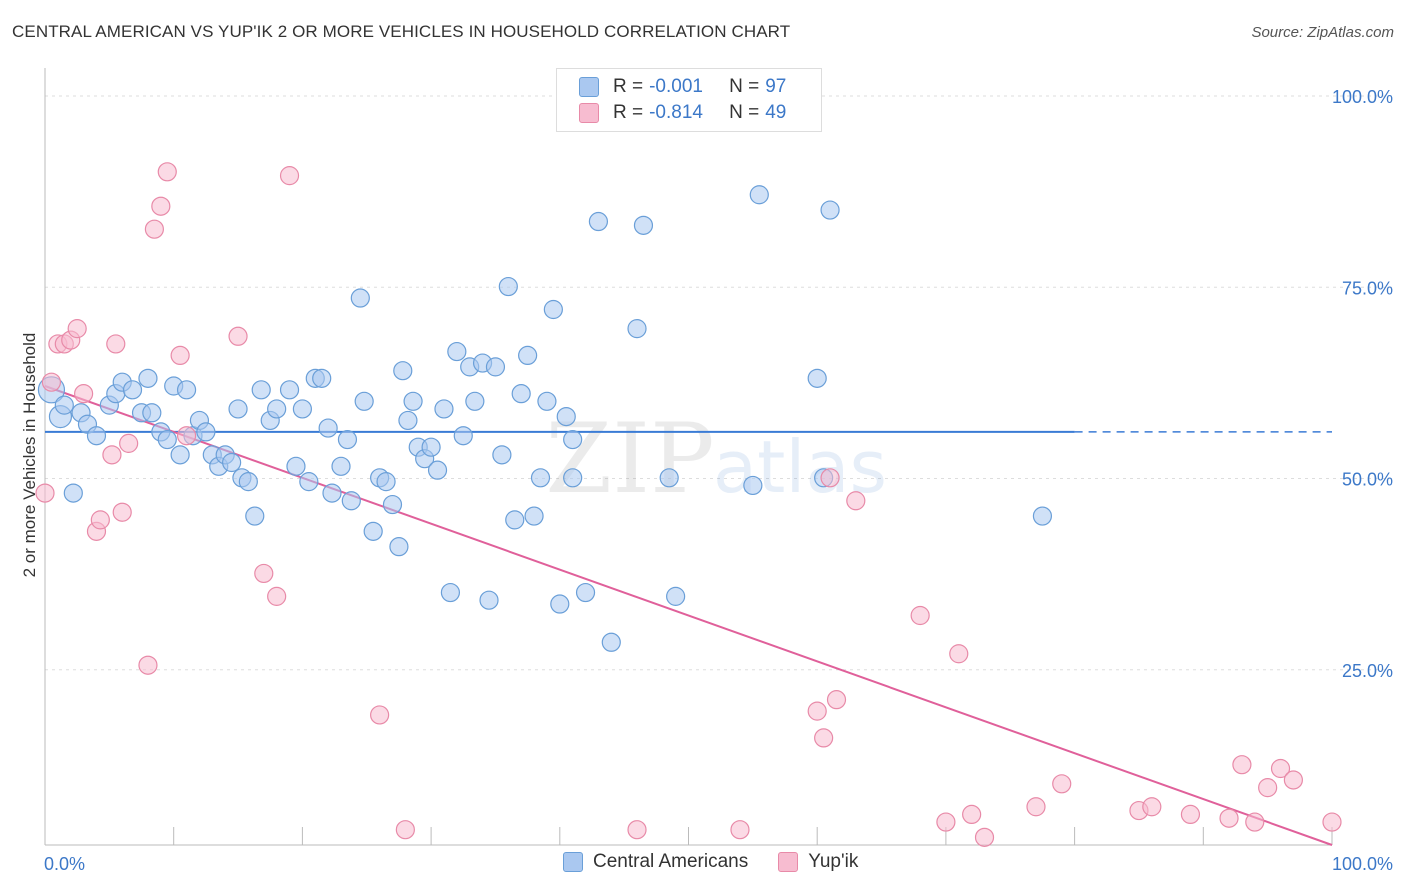 The width and height of the screenshot is (1406, 892). I want to click on blue-swatch-icon, so click(589, 87).